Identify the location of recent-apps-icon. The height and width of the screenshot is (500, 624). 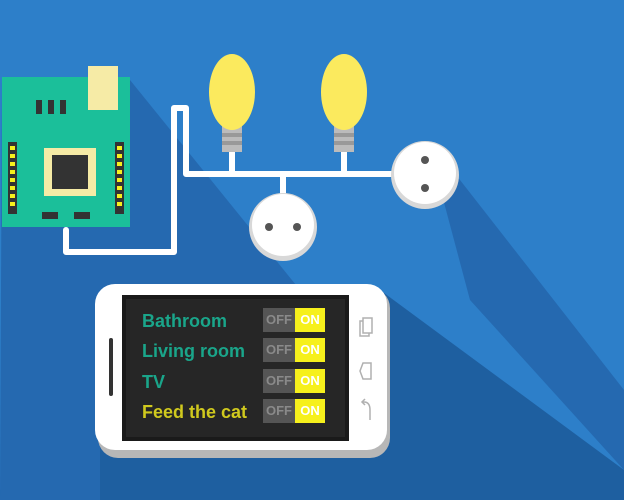
(366, 327).